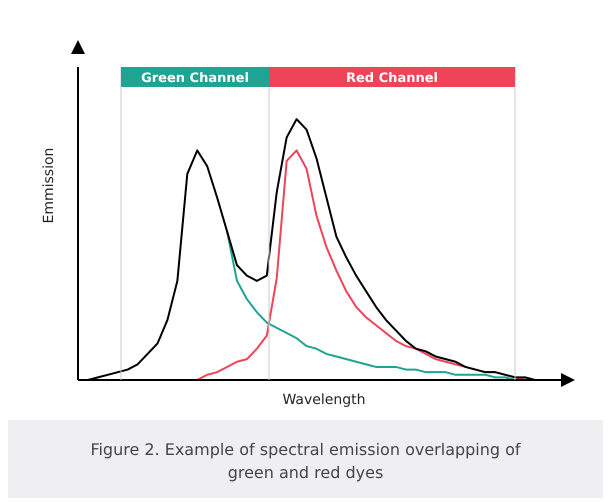 The height and width of the screenshot is (502, 611). Describe the element at coordinates (48, 186) in the screenshot. I see `y-axis-title: Emmission` at that location.